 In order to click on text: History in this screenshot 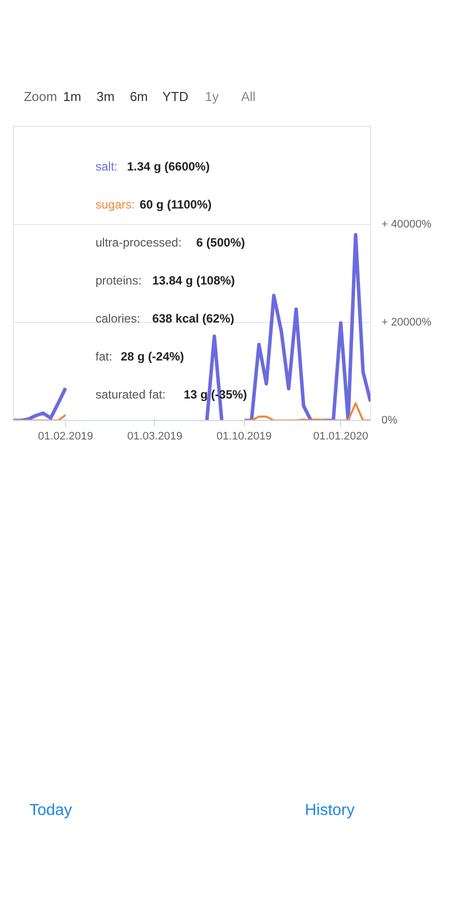, I will do `click(329, 810)`.